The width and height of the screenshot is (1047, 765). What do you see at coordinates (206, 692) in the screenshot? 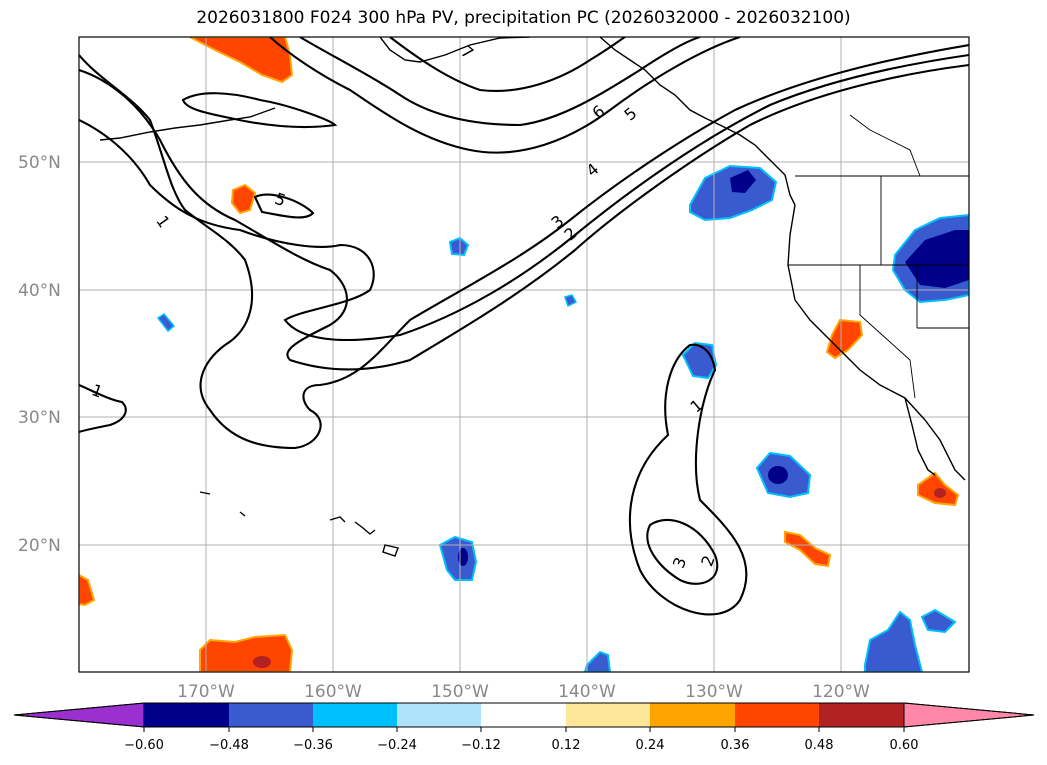
I see `lon-label: 170°W` at bounding box center [206, 692].